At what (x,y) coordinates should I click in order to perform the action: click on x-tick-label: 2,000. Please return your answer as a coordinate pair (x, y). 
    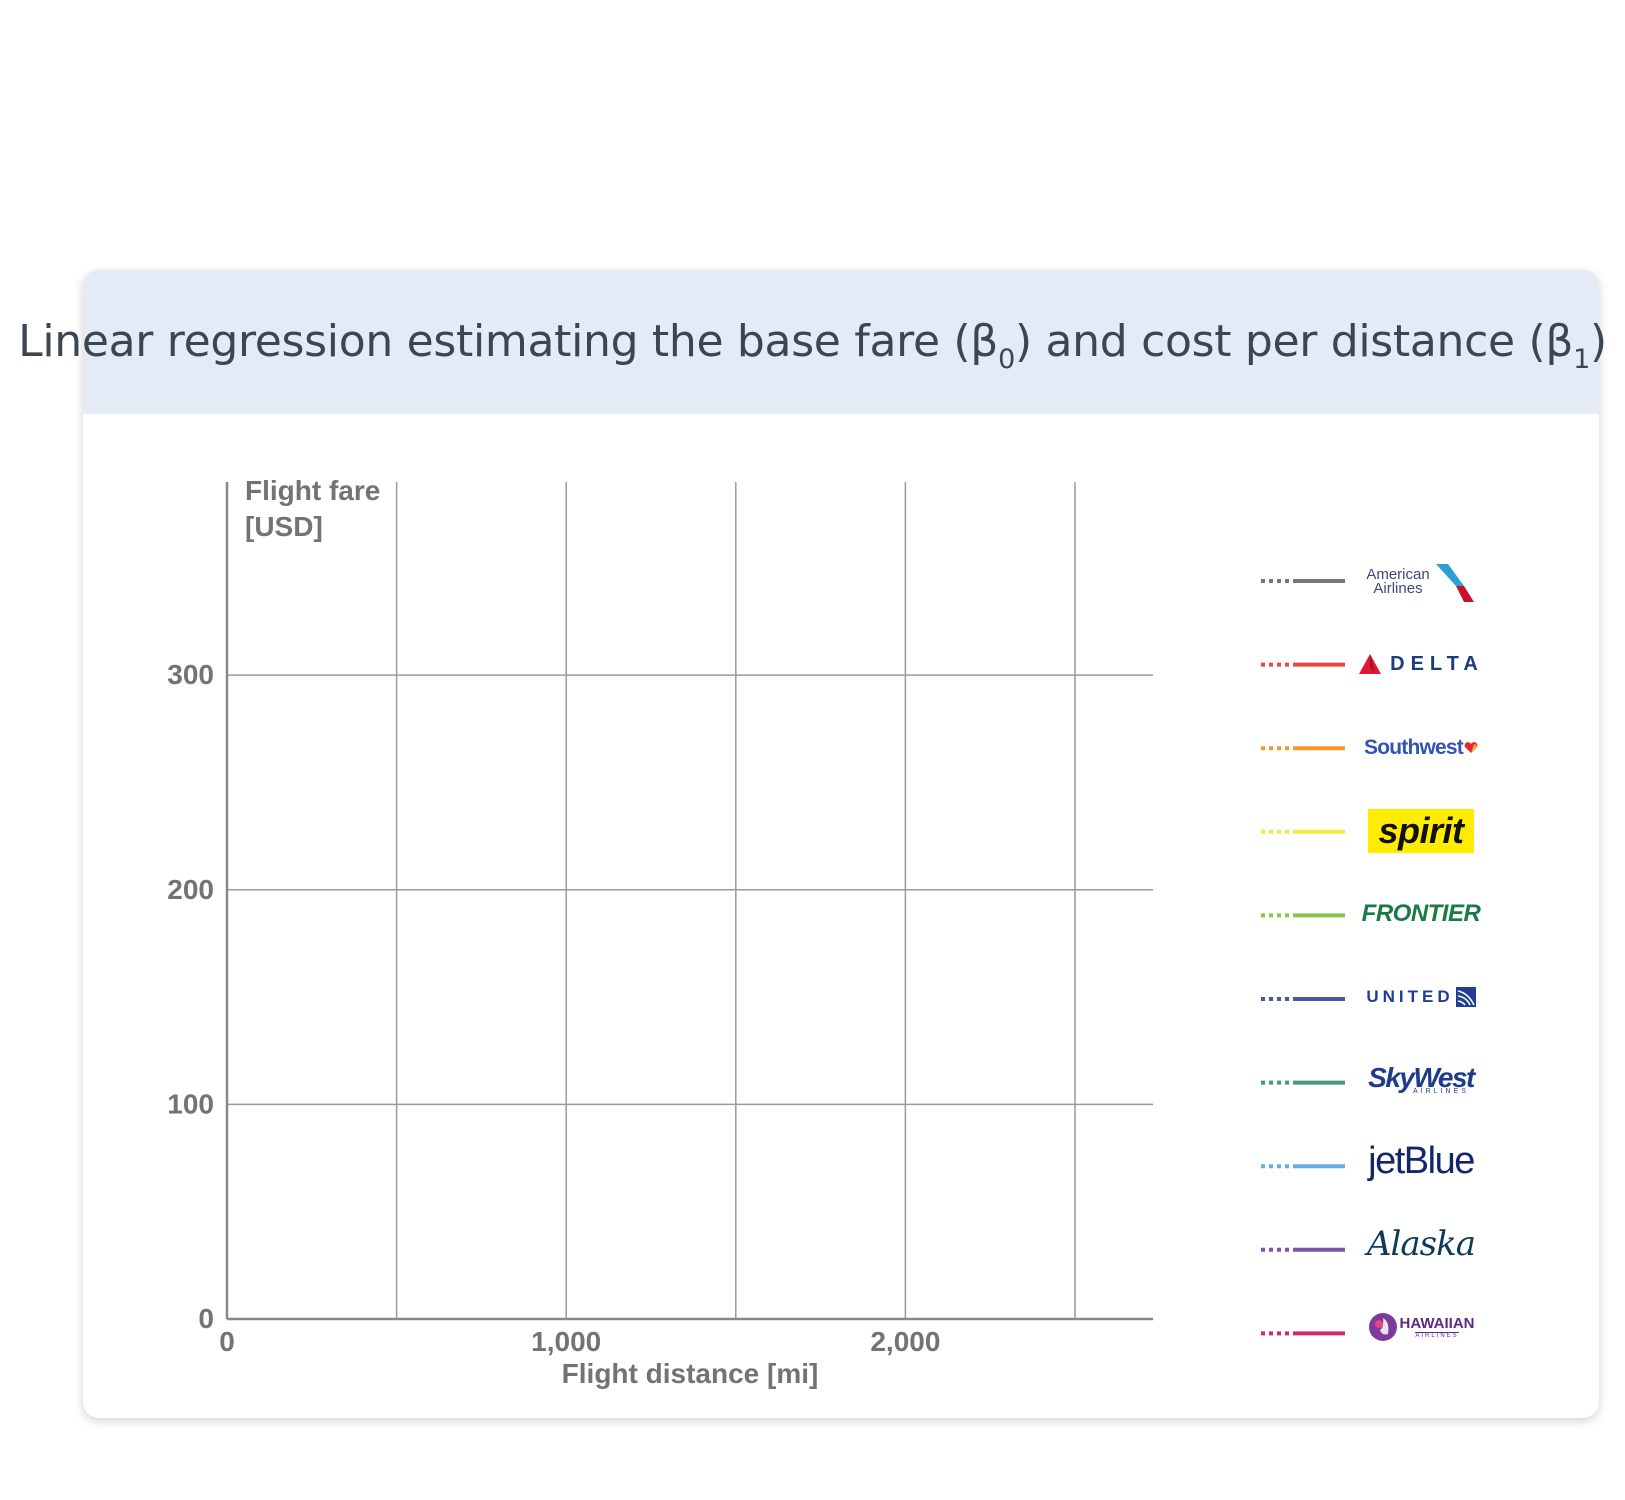
    Looking at the image, I should click on (905, 1341).